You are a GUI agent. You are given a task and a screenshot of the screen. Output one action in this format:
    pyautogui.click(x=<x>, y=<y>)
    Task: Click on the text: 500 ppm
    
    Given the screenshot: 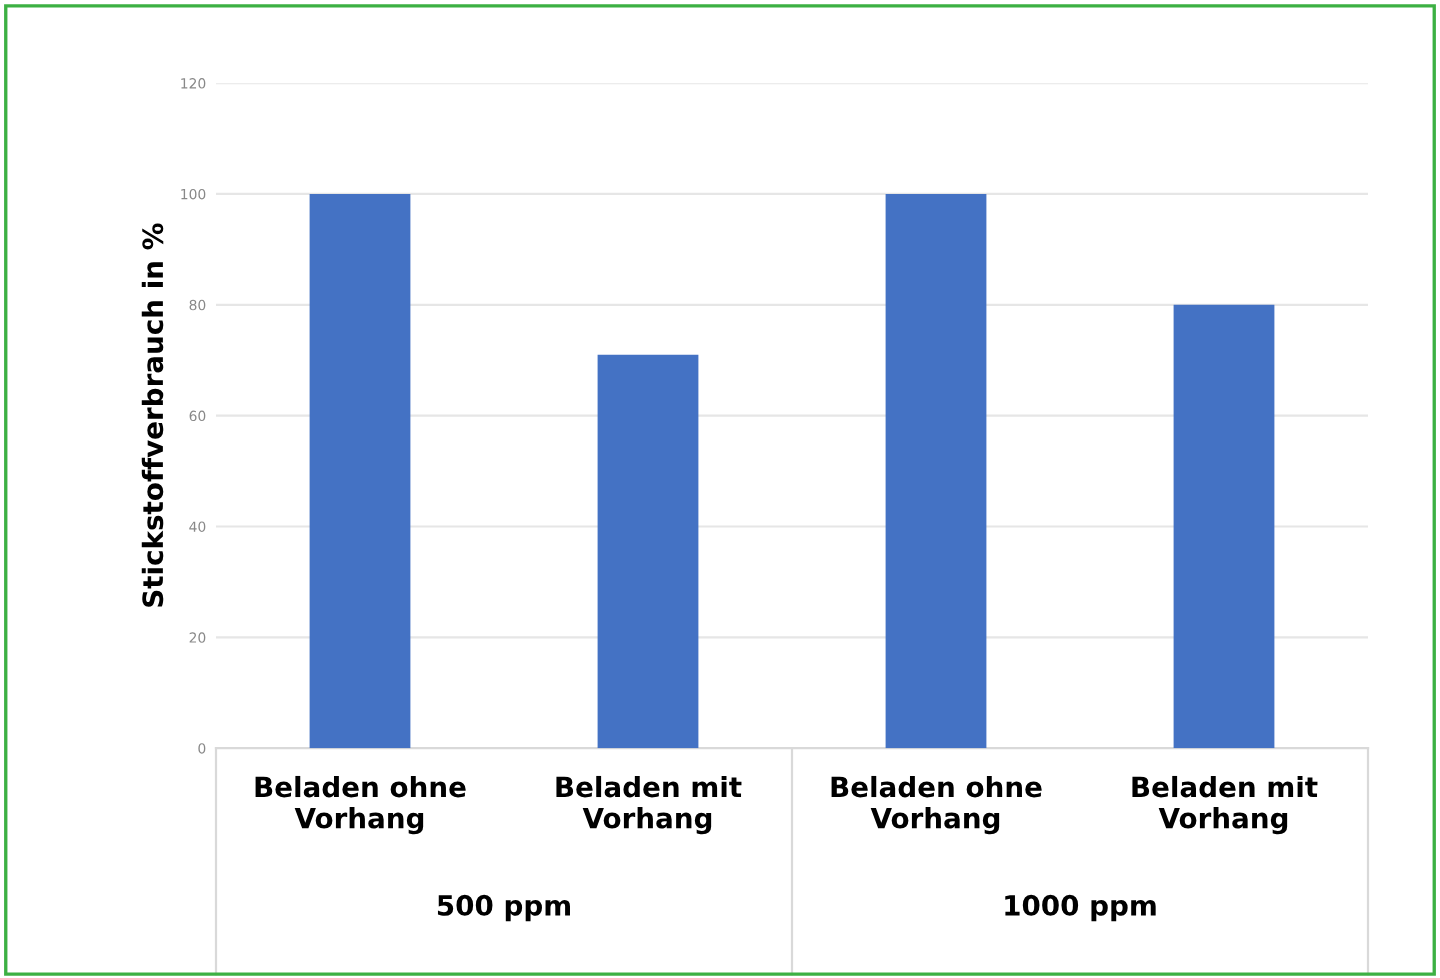 What is the action you would take?
    pyautogui.click(x=503, y=908)
    